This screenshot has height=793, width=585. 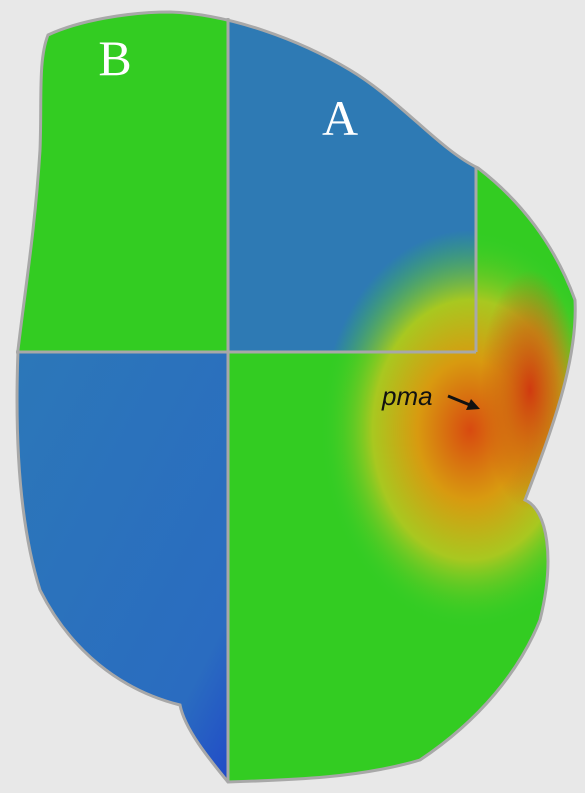 What do you see at coordinates (114, 58) in the screenshot?
I see `panel-label: B` at bounding box center [114, 58].